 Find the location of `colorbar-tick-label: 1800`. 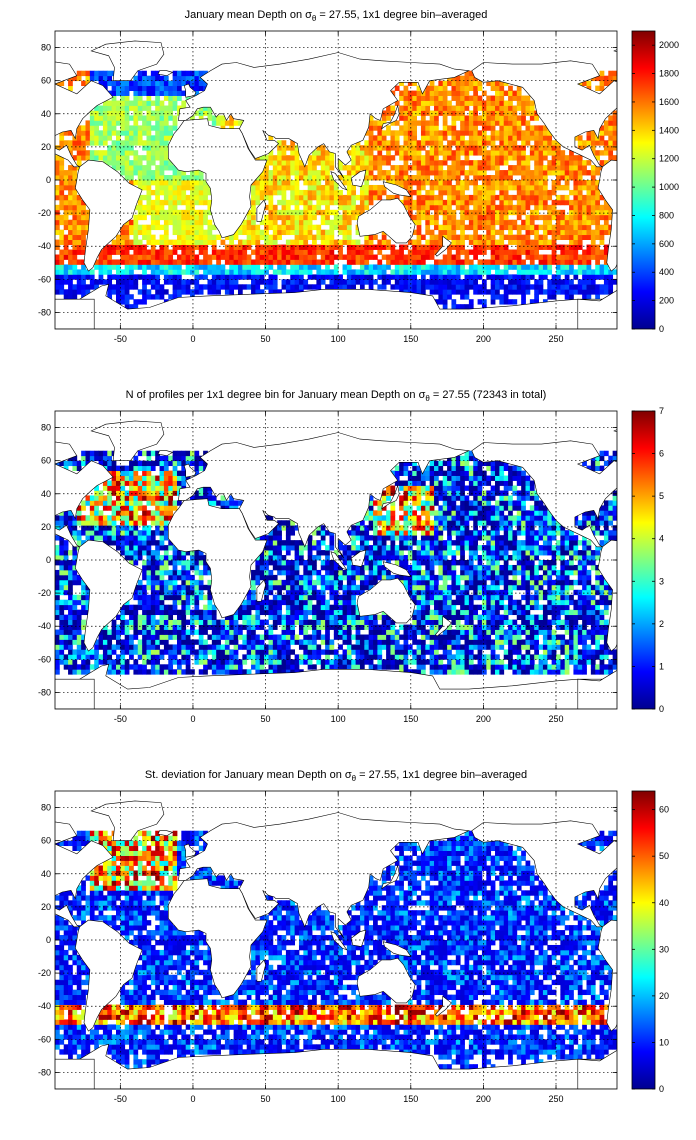

colorbar-tick-label: 1800 is located at coordinates (669, 74).